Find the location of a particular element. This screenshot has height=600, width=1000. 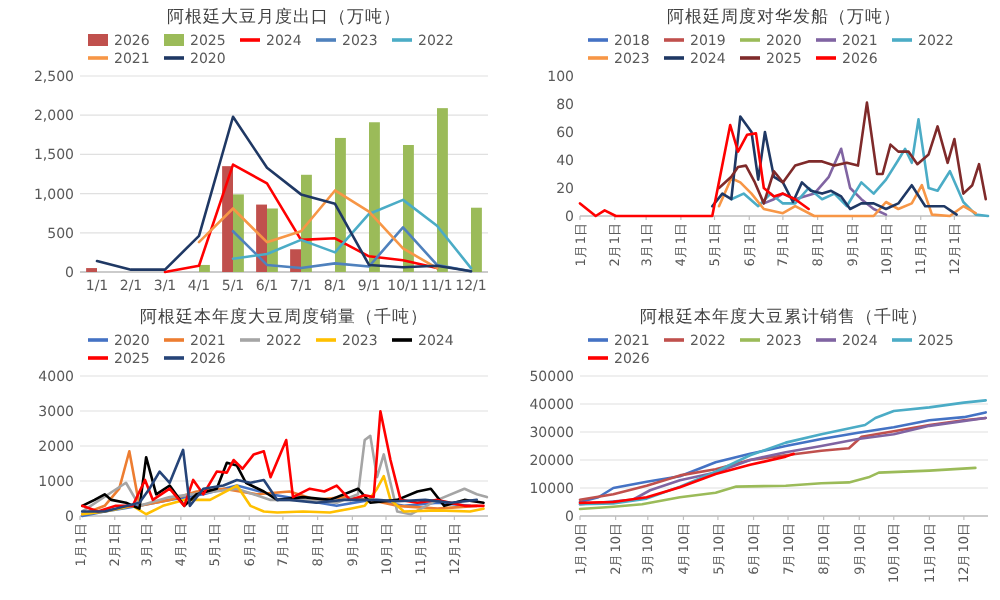

chart-title: 阿根廷周度对华发船（万吨） is located at coordinates (784, 17).